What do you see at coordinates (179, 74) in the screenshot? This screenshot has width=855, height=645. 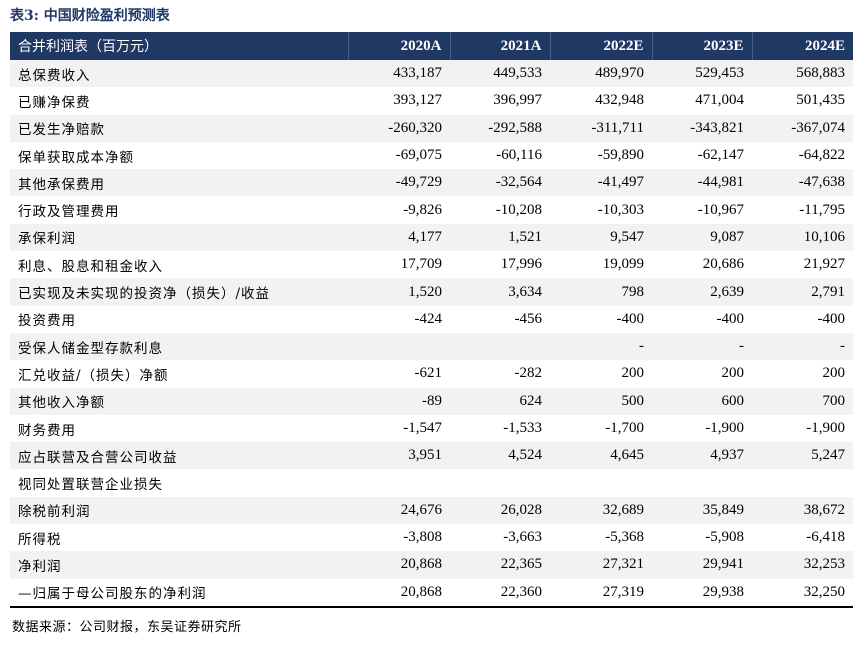 I see `row-label: 总保费收入` at bounding box center [179, 74].